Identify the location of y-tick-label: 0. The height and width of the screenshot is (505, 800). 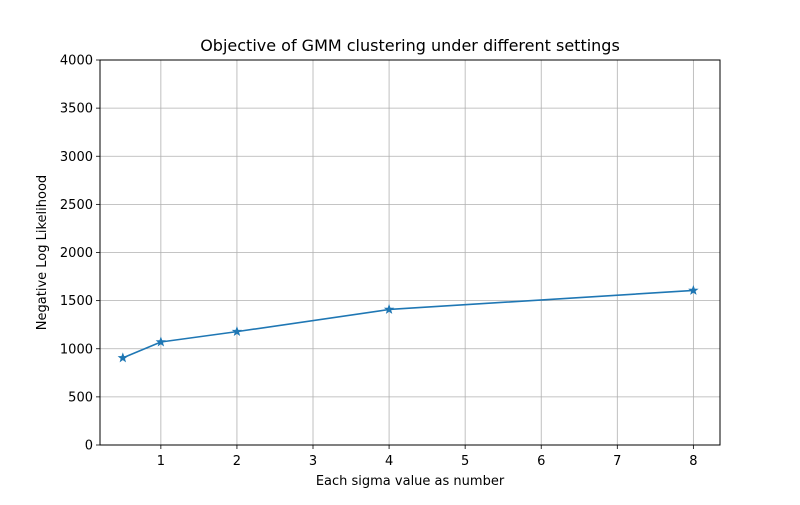
(89, 446).